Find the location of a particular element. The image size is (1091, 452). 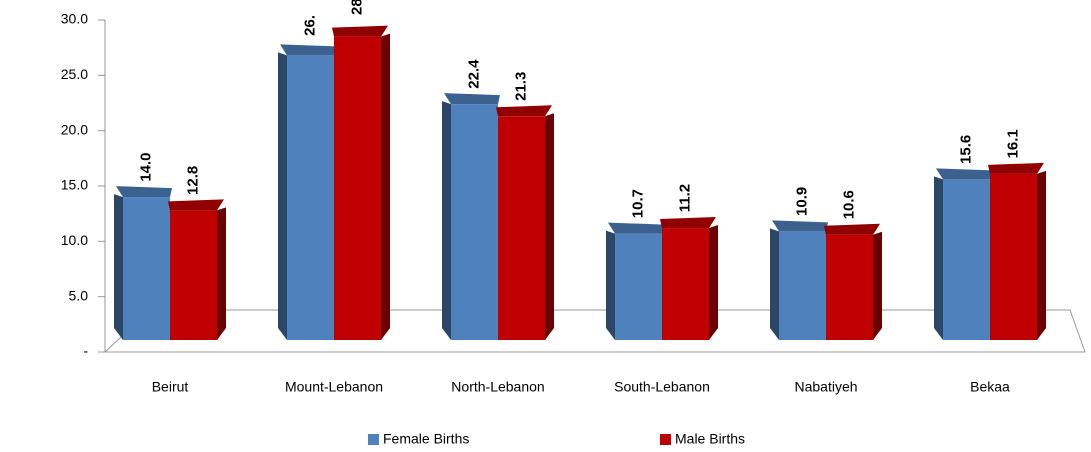

value-label: 22.4 is located at coordinates (473, 74).